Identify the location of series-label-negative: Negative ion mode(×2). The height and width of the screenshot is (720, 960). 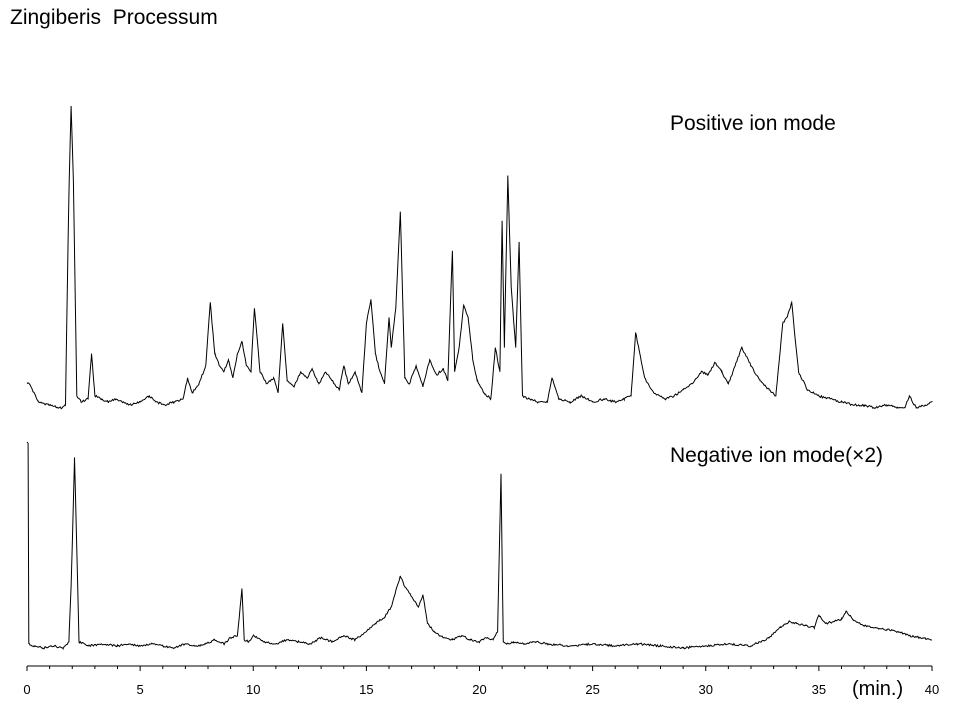
(777, 455).